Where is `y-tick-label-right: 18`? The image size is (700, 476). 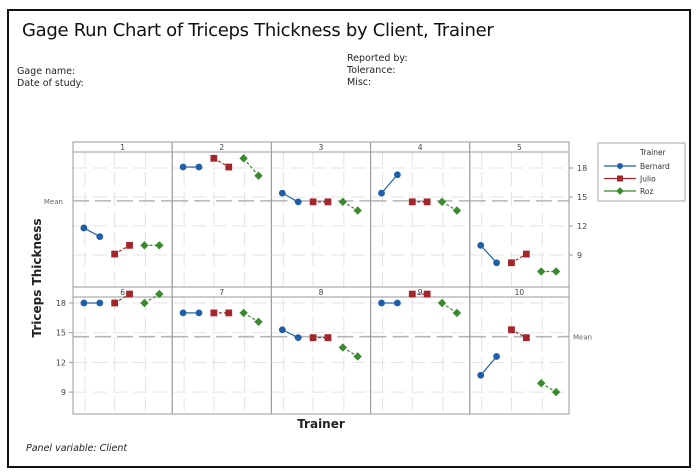 y-tick-label-right: 18 is located at coordinates (582, 168).